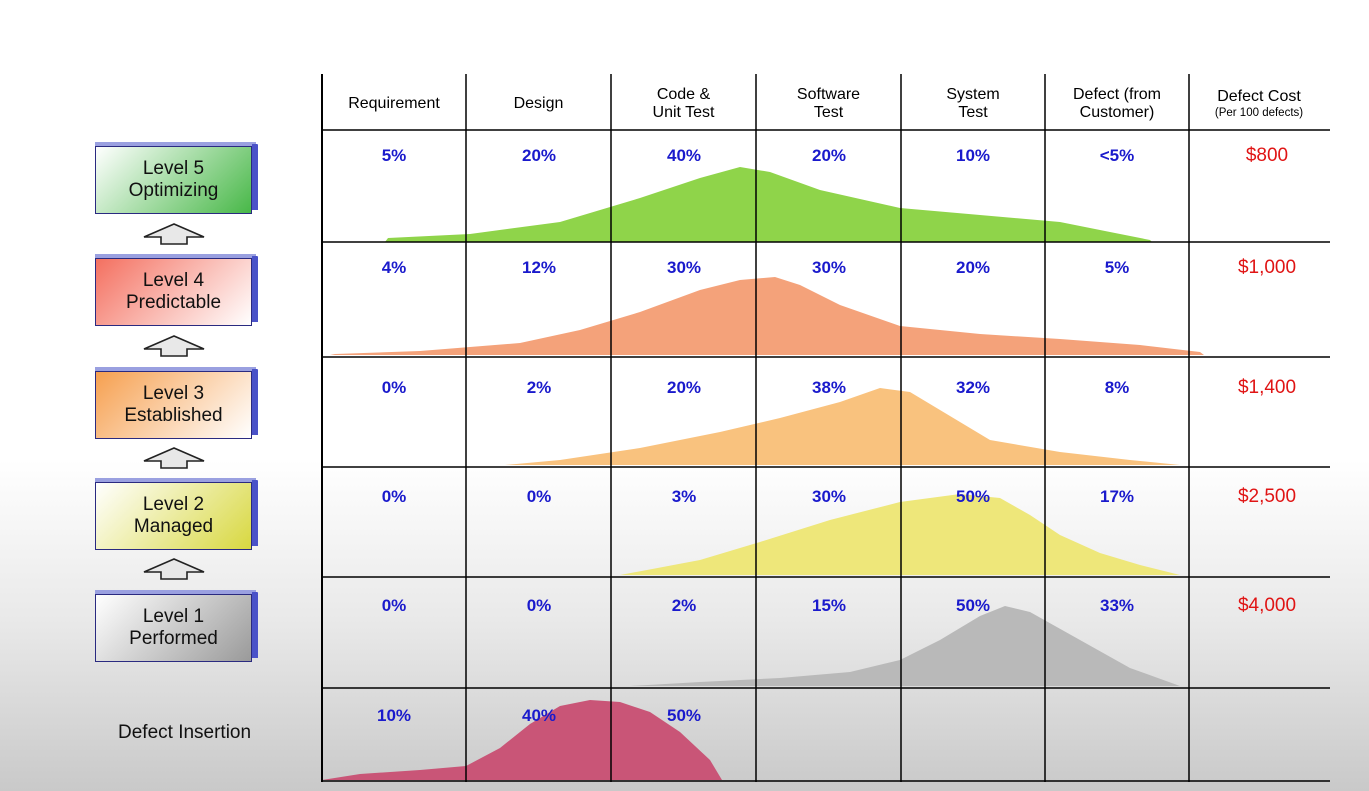  What do you see at coordinates (539, 605) in the screenshot?
I see `level1-design-pct: 0%` at bounding box center [539, 605].